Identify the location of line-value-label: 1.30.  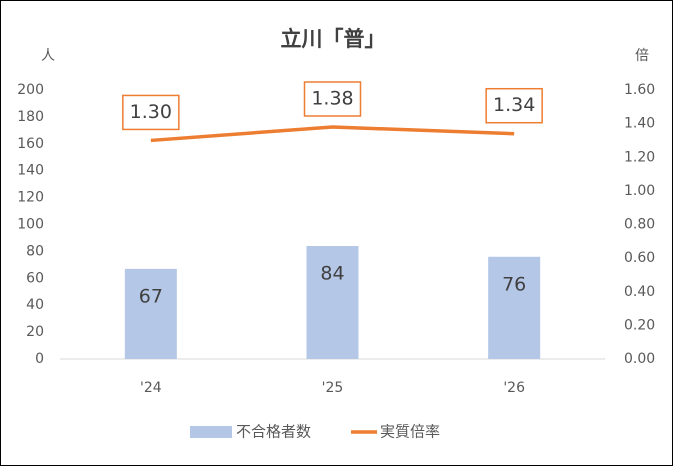
(151, 112).